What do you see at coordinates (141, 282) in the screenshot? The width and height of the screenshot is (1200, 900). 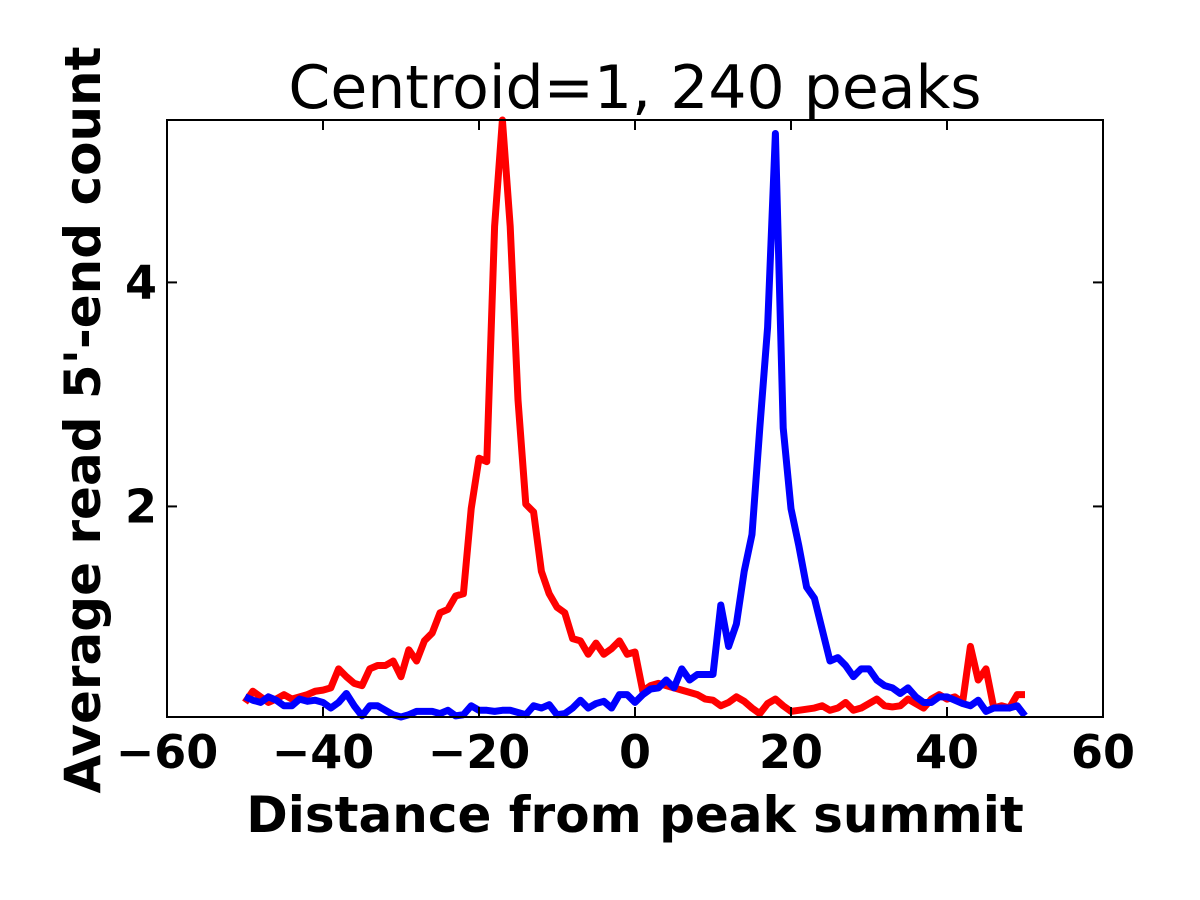 I see `y-tick-label: 4` at bounding box center [141, 282].